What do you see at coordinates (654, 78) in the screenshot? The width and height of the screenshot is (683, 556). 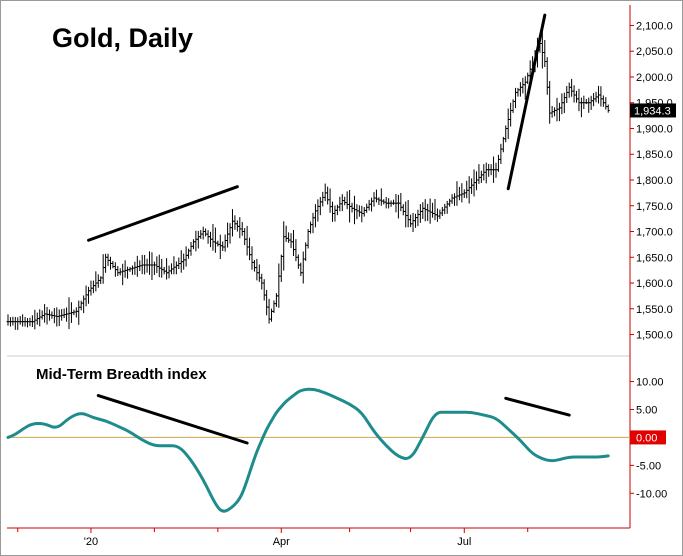 I see `price-y-tick-label: 2,000.0` at bounding box center [654, 78].